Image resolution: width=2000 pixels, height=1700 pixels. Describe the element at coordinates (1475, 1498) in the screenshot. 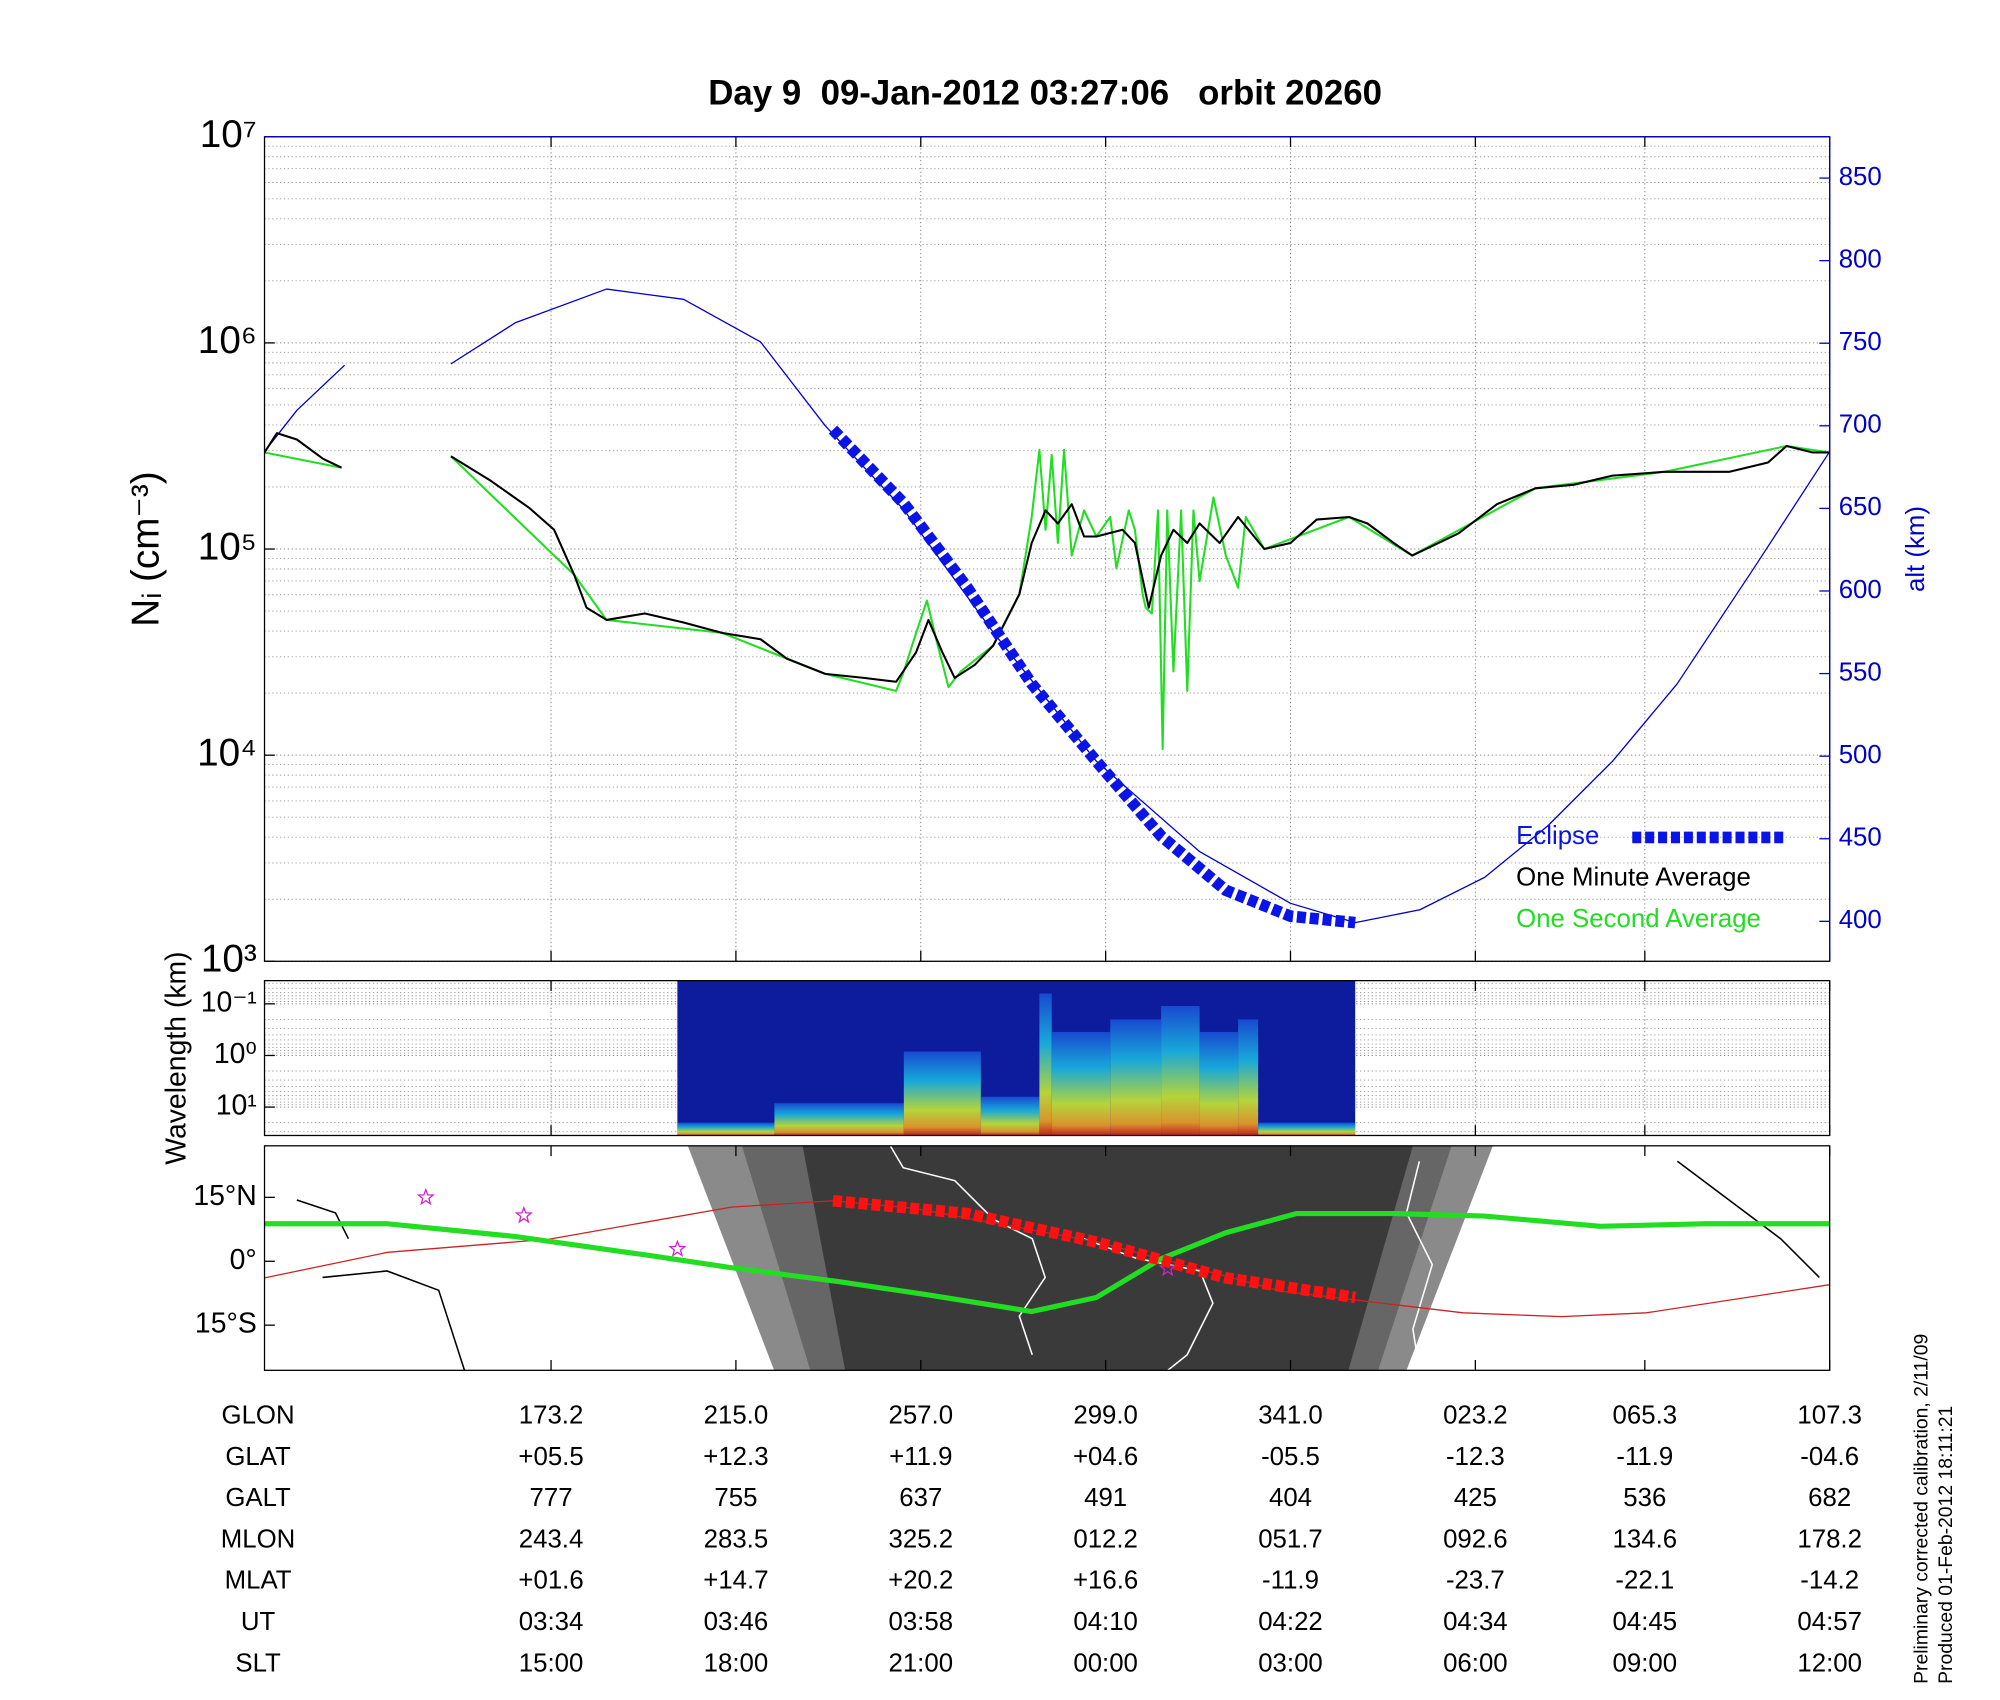

I see `table-cell: 425` at that location.